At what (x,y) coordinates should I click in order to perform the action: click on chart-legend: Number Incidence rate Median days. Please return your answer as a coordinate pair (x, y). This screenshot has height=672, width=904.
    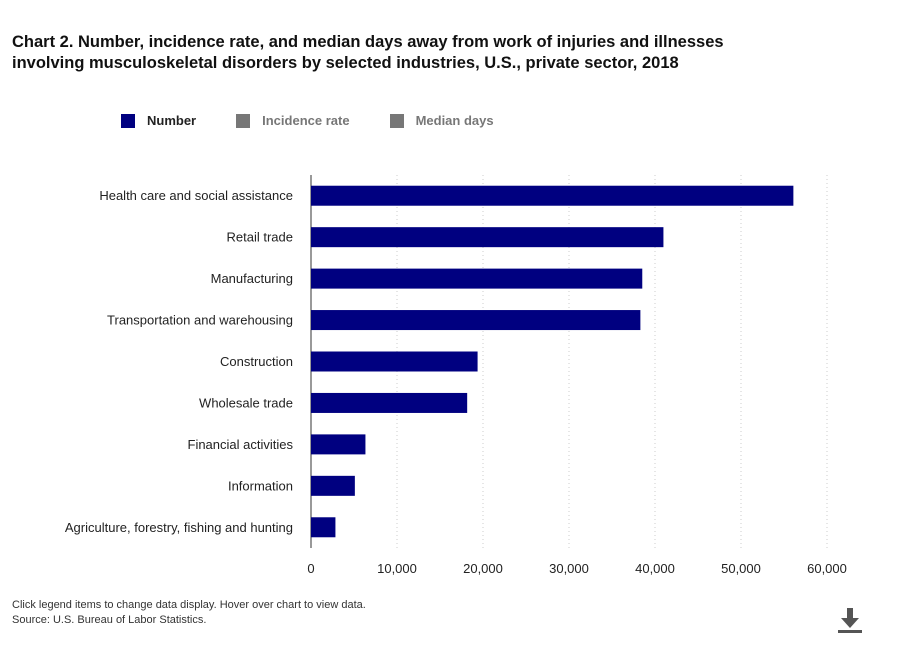
    Looking at the image, I should click on (327, 120).